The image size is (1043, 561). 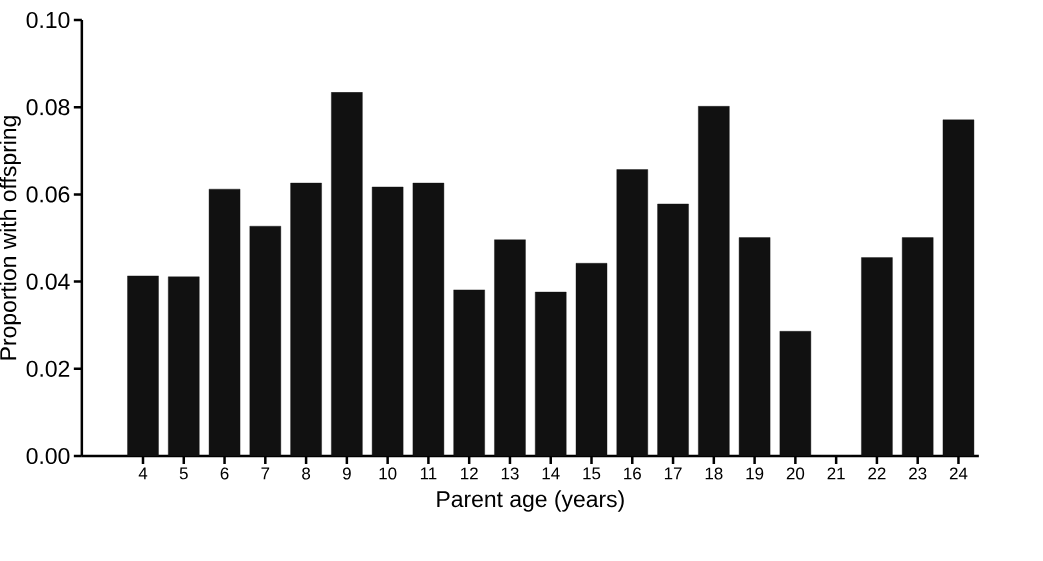 I want to click on y-tick-label: 0.10, so click(x=48, y=20).